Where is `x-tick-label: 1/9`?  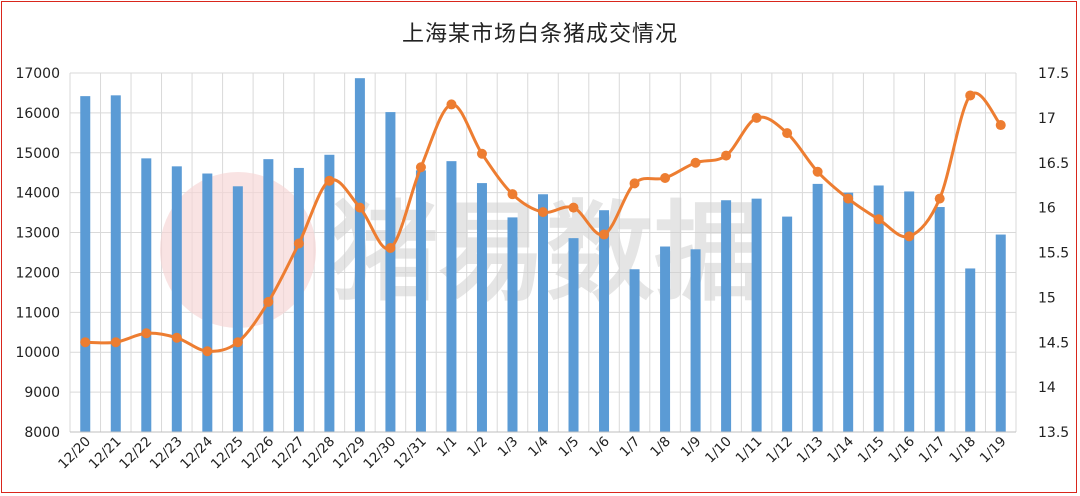 x-tick-label: 1/9 is located at coordinates (691, 447).